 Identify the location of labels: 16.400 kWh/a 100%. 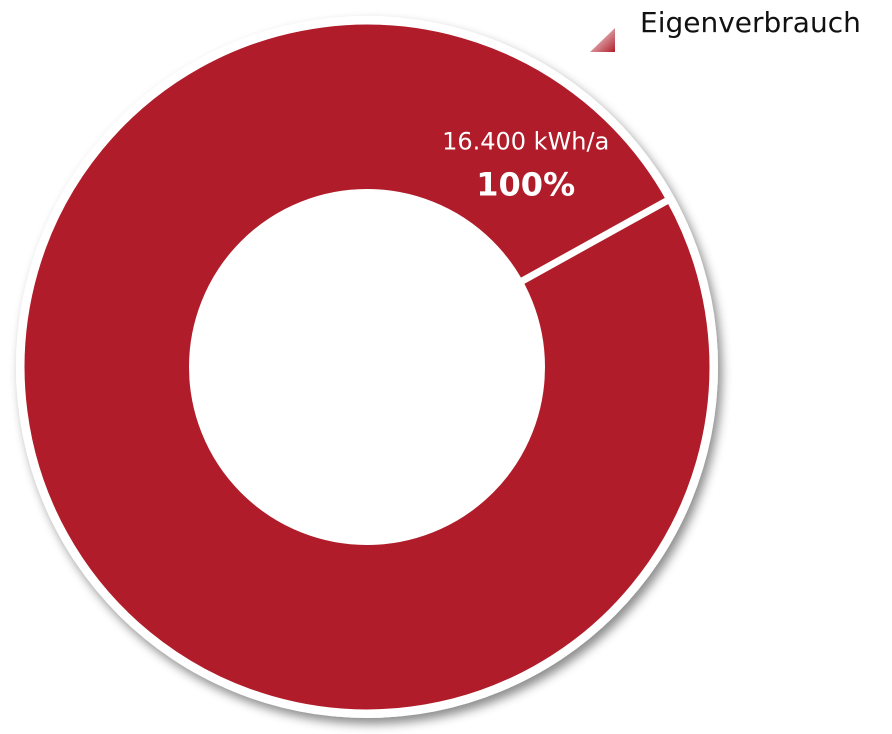
(525, 166).